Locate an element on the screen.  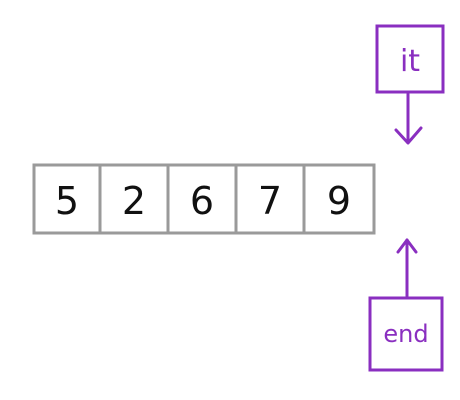
array-cell-value: 6 is located at coordinates (202, 201).